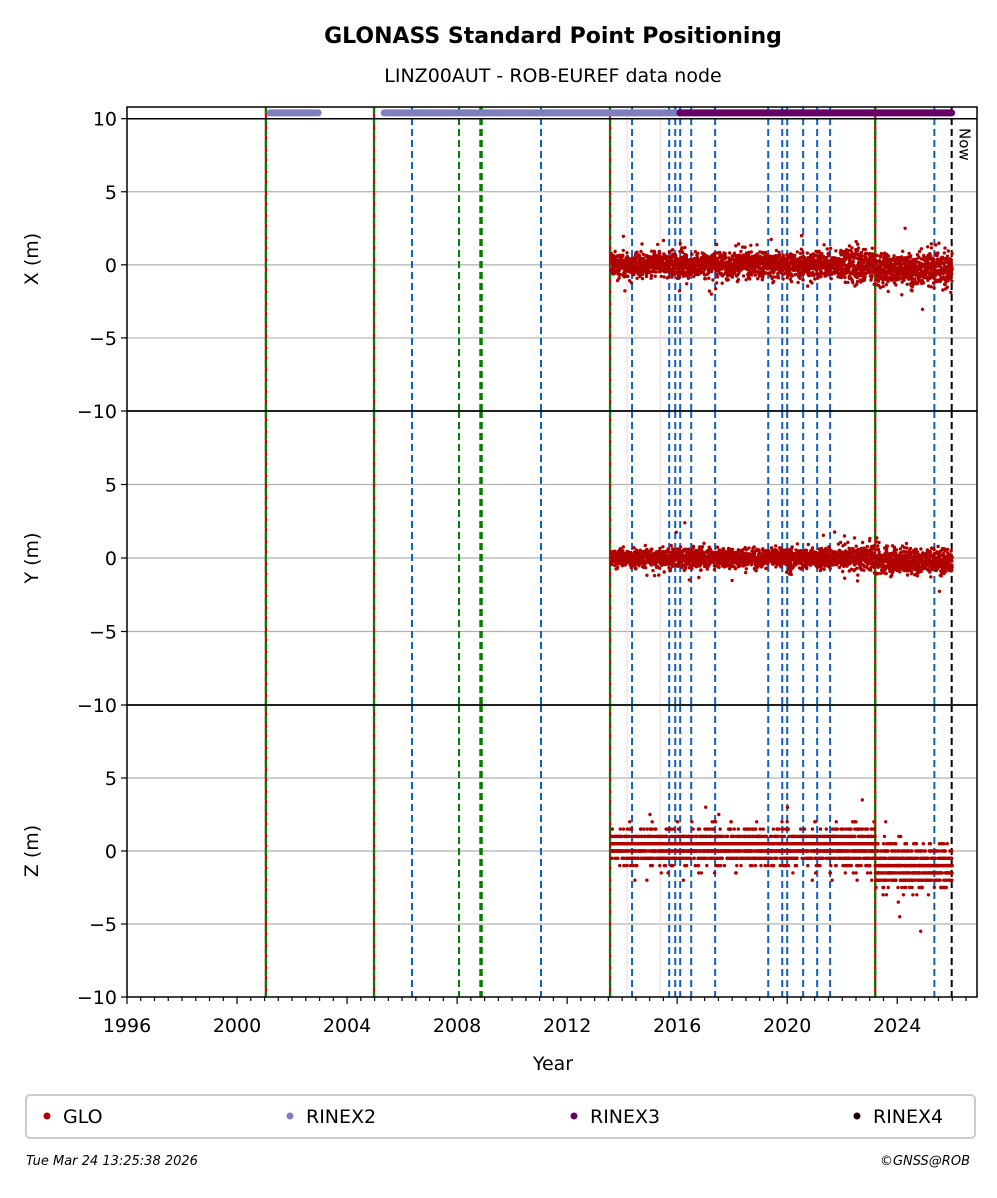  Describe the element at coordinates (500, 1116) in the screenshot. I see `legend-box` at that location.